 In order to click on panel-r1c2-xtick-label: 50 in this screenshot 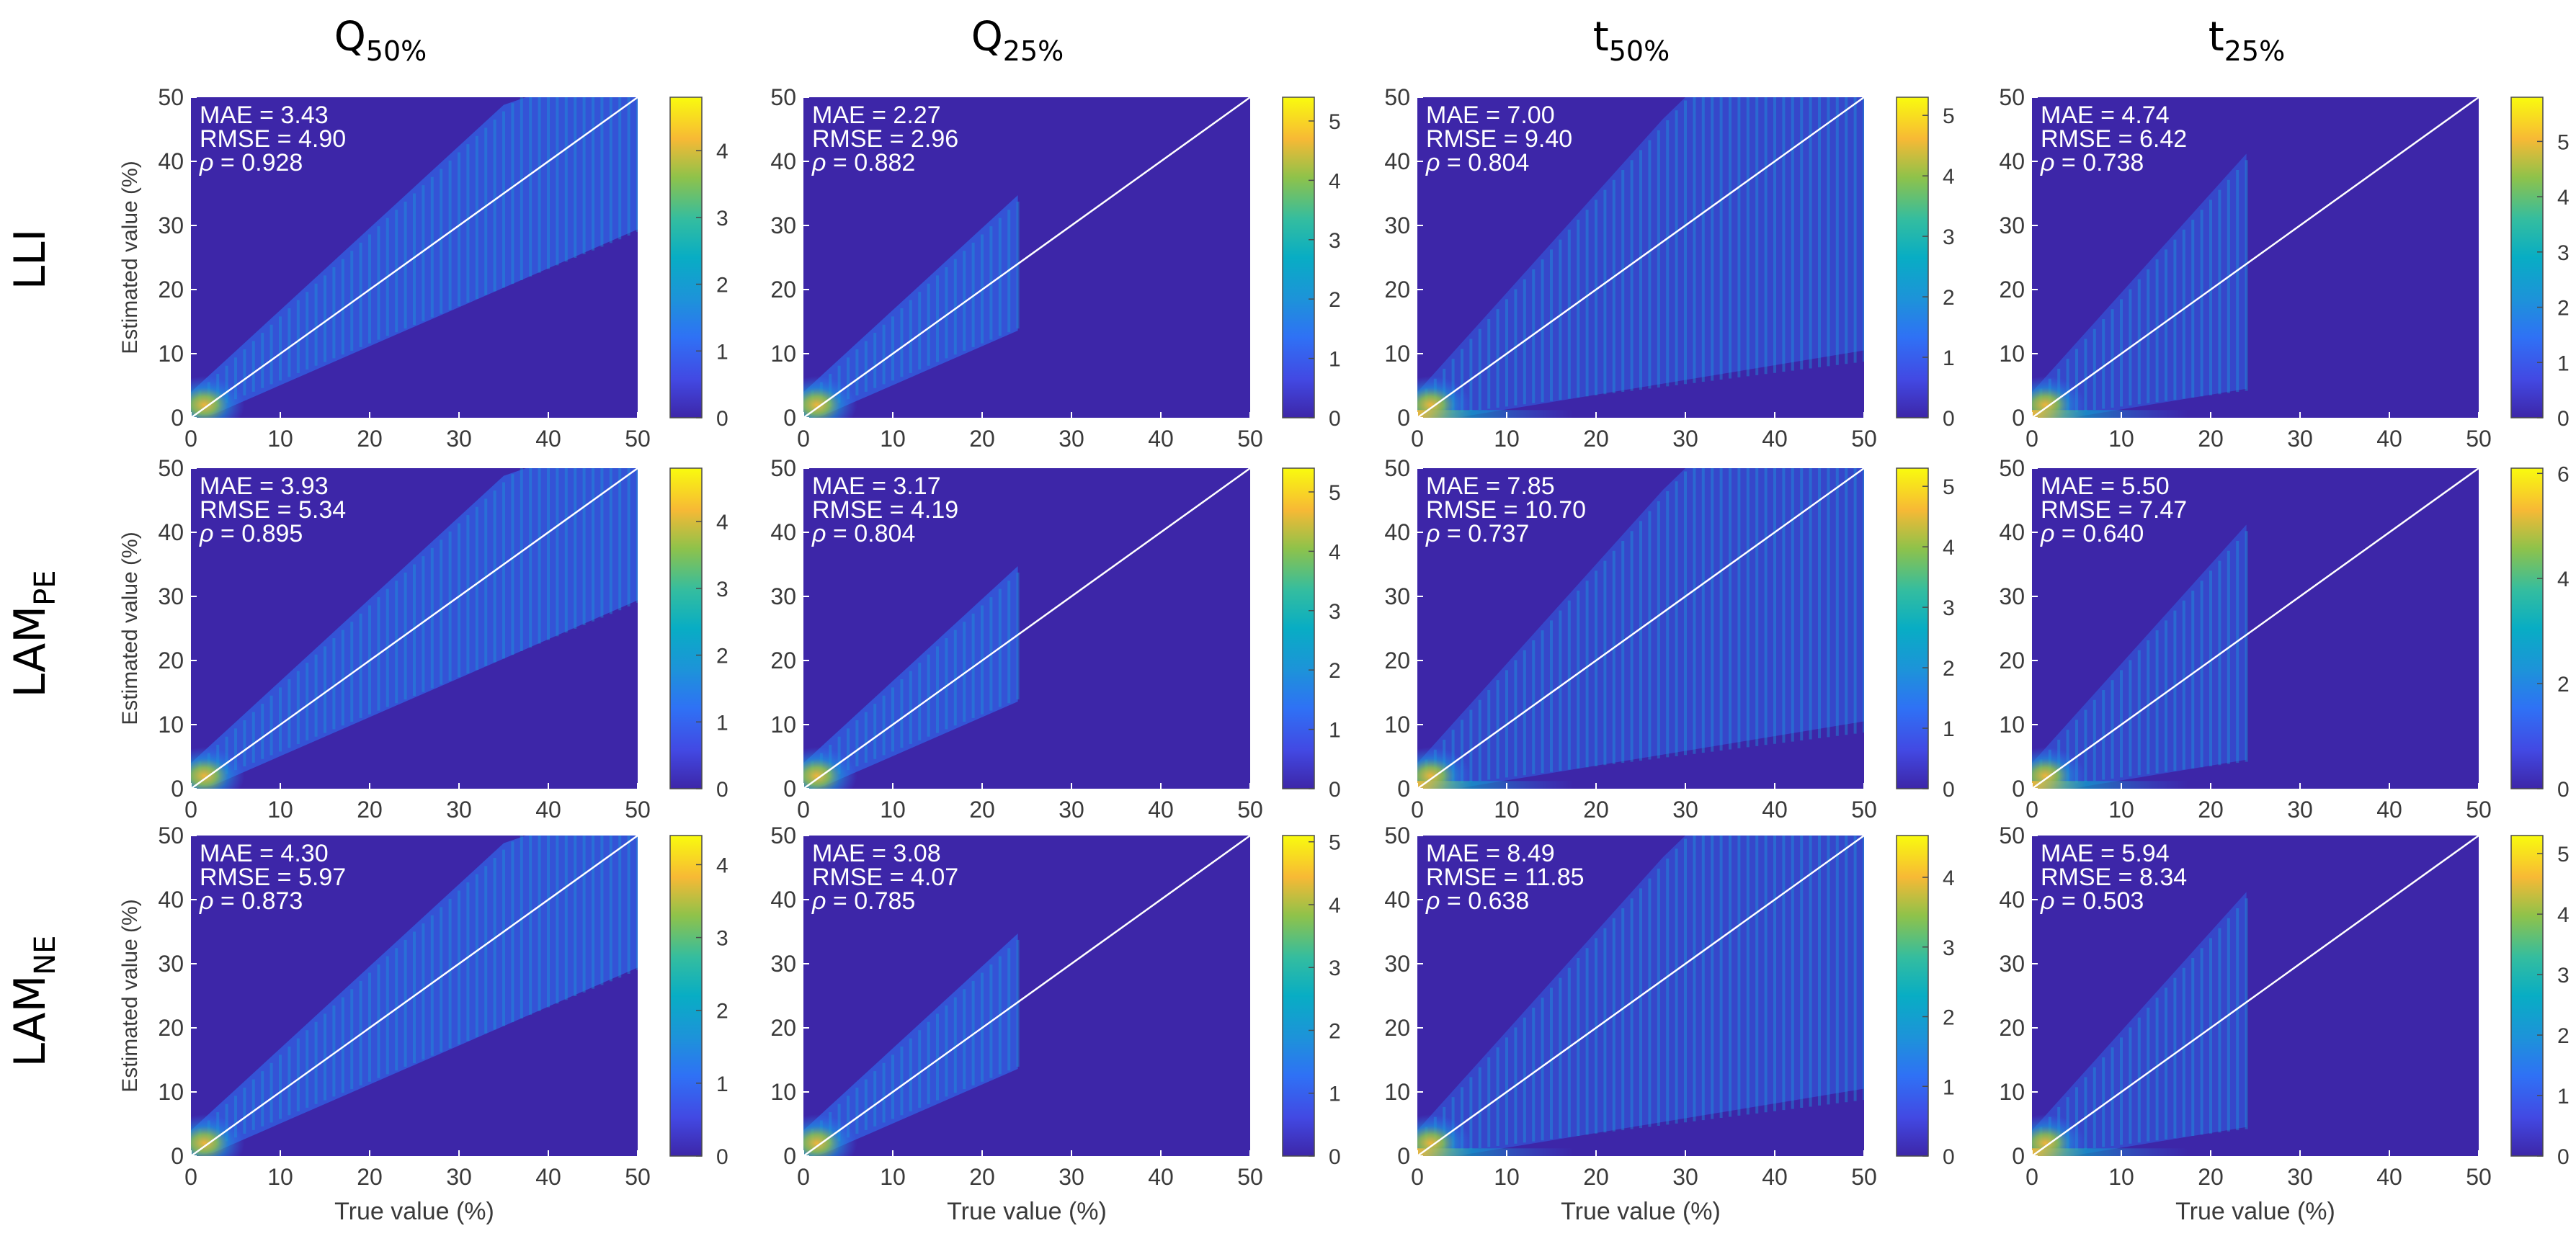, I will do `click(1250, 439)`.